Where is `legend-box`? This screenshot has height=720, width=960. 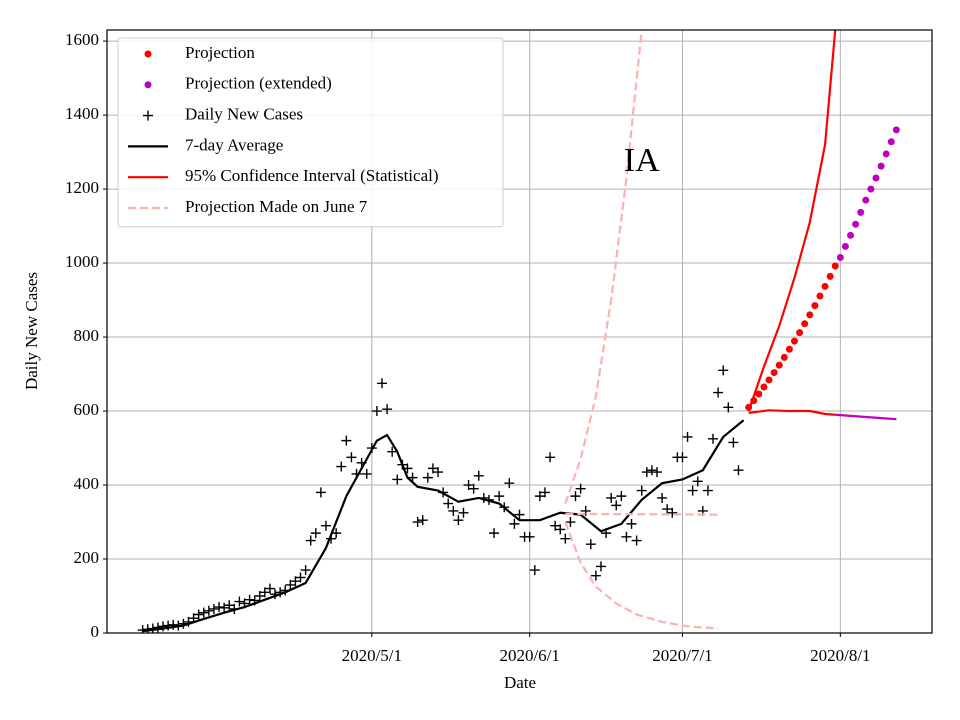 legend-box is located at coordinates (310, 132).